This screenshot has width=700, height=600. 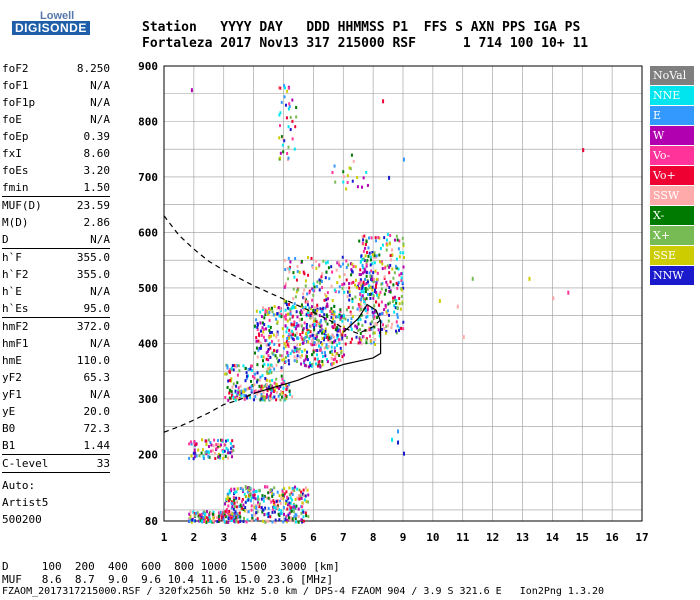 What do you see at coordinates (103, 463) in the screenshot?
I see `param-value: 33` at bounding box center [103, 463].